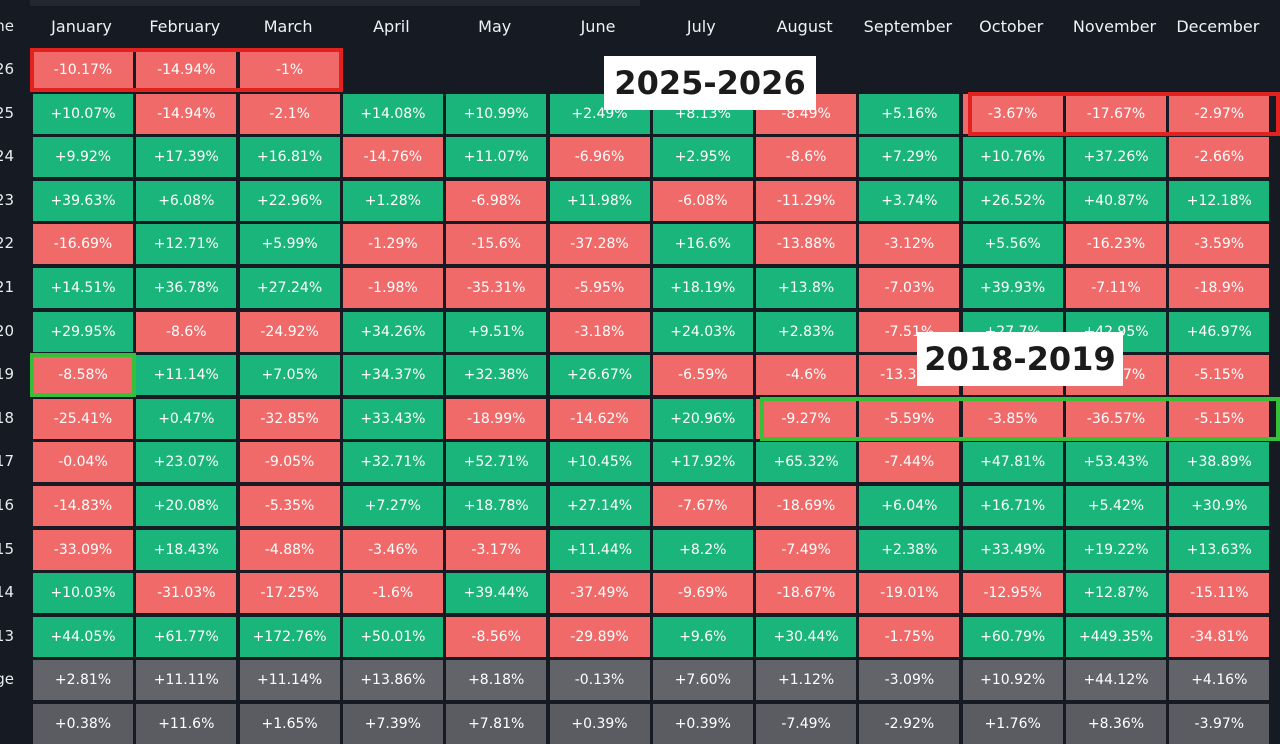 The image size is (1280, 744). Describe the element at coordinates (1116, 506) in the screenshot. I see `return-cell: +5.42%` at that location.